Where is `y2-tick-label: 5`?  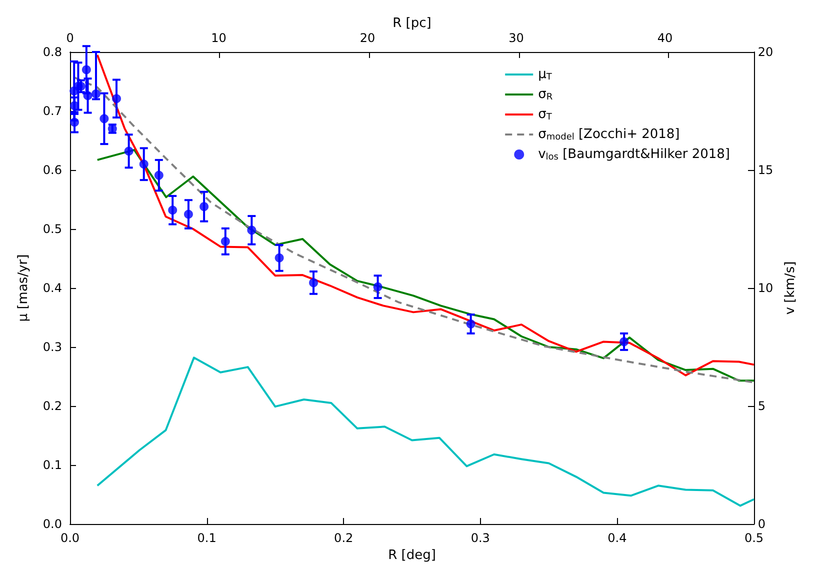
y2-tick-label: 5 is located at coordinates (762, 406).